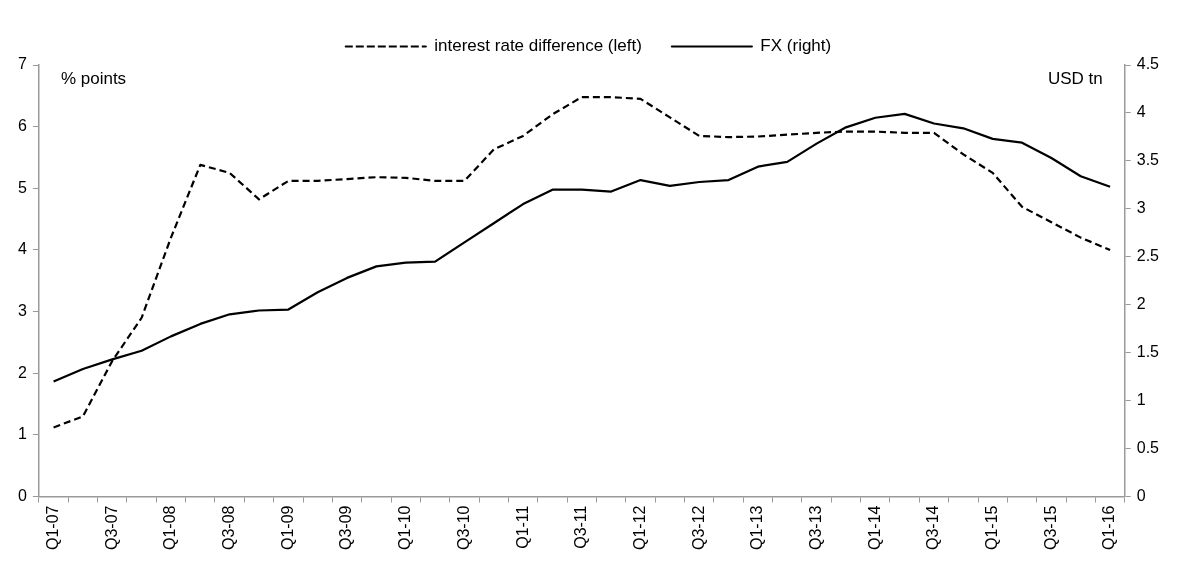  What do you see at coordinates (22, 372) in the screenshot?
I see `y-tick-label: 2` at bounding box center [22, 372].